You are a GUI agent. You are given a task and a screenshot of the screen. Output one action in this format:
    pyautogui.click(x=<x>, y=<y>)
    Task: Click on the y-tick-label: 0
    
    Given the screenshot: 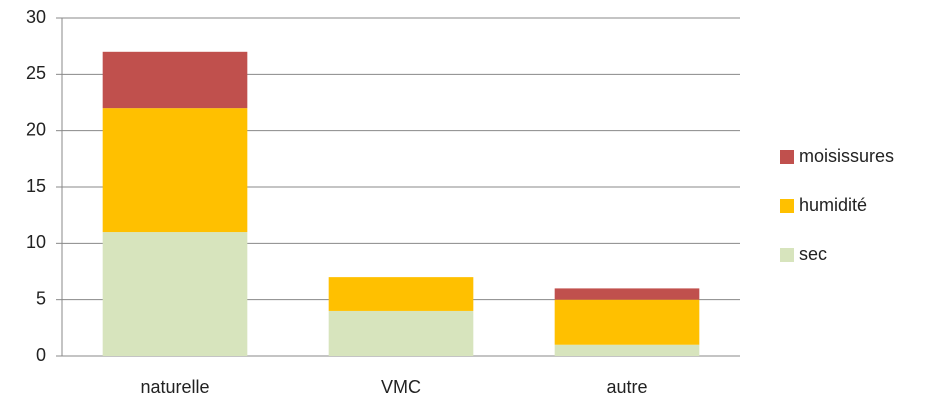 What is the action you would take?
    pyautogui.click(x=41, y=355)
    